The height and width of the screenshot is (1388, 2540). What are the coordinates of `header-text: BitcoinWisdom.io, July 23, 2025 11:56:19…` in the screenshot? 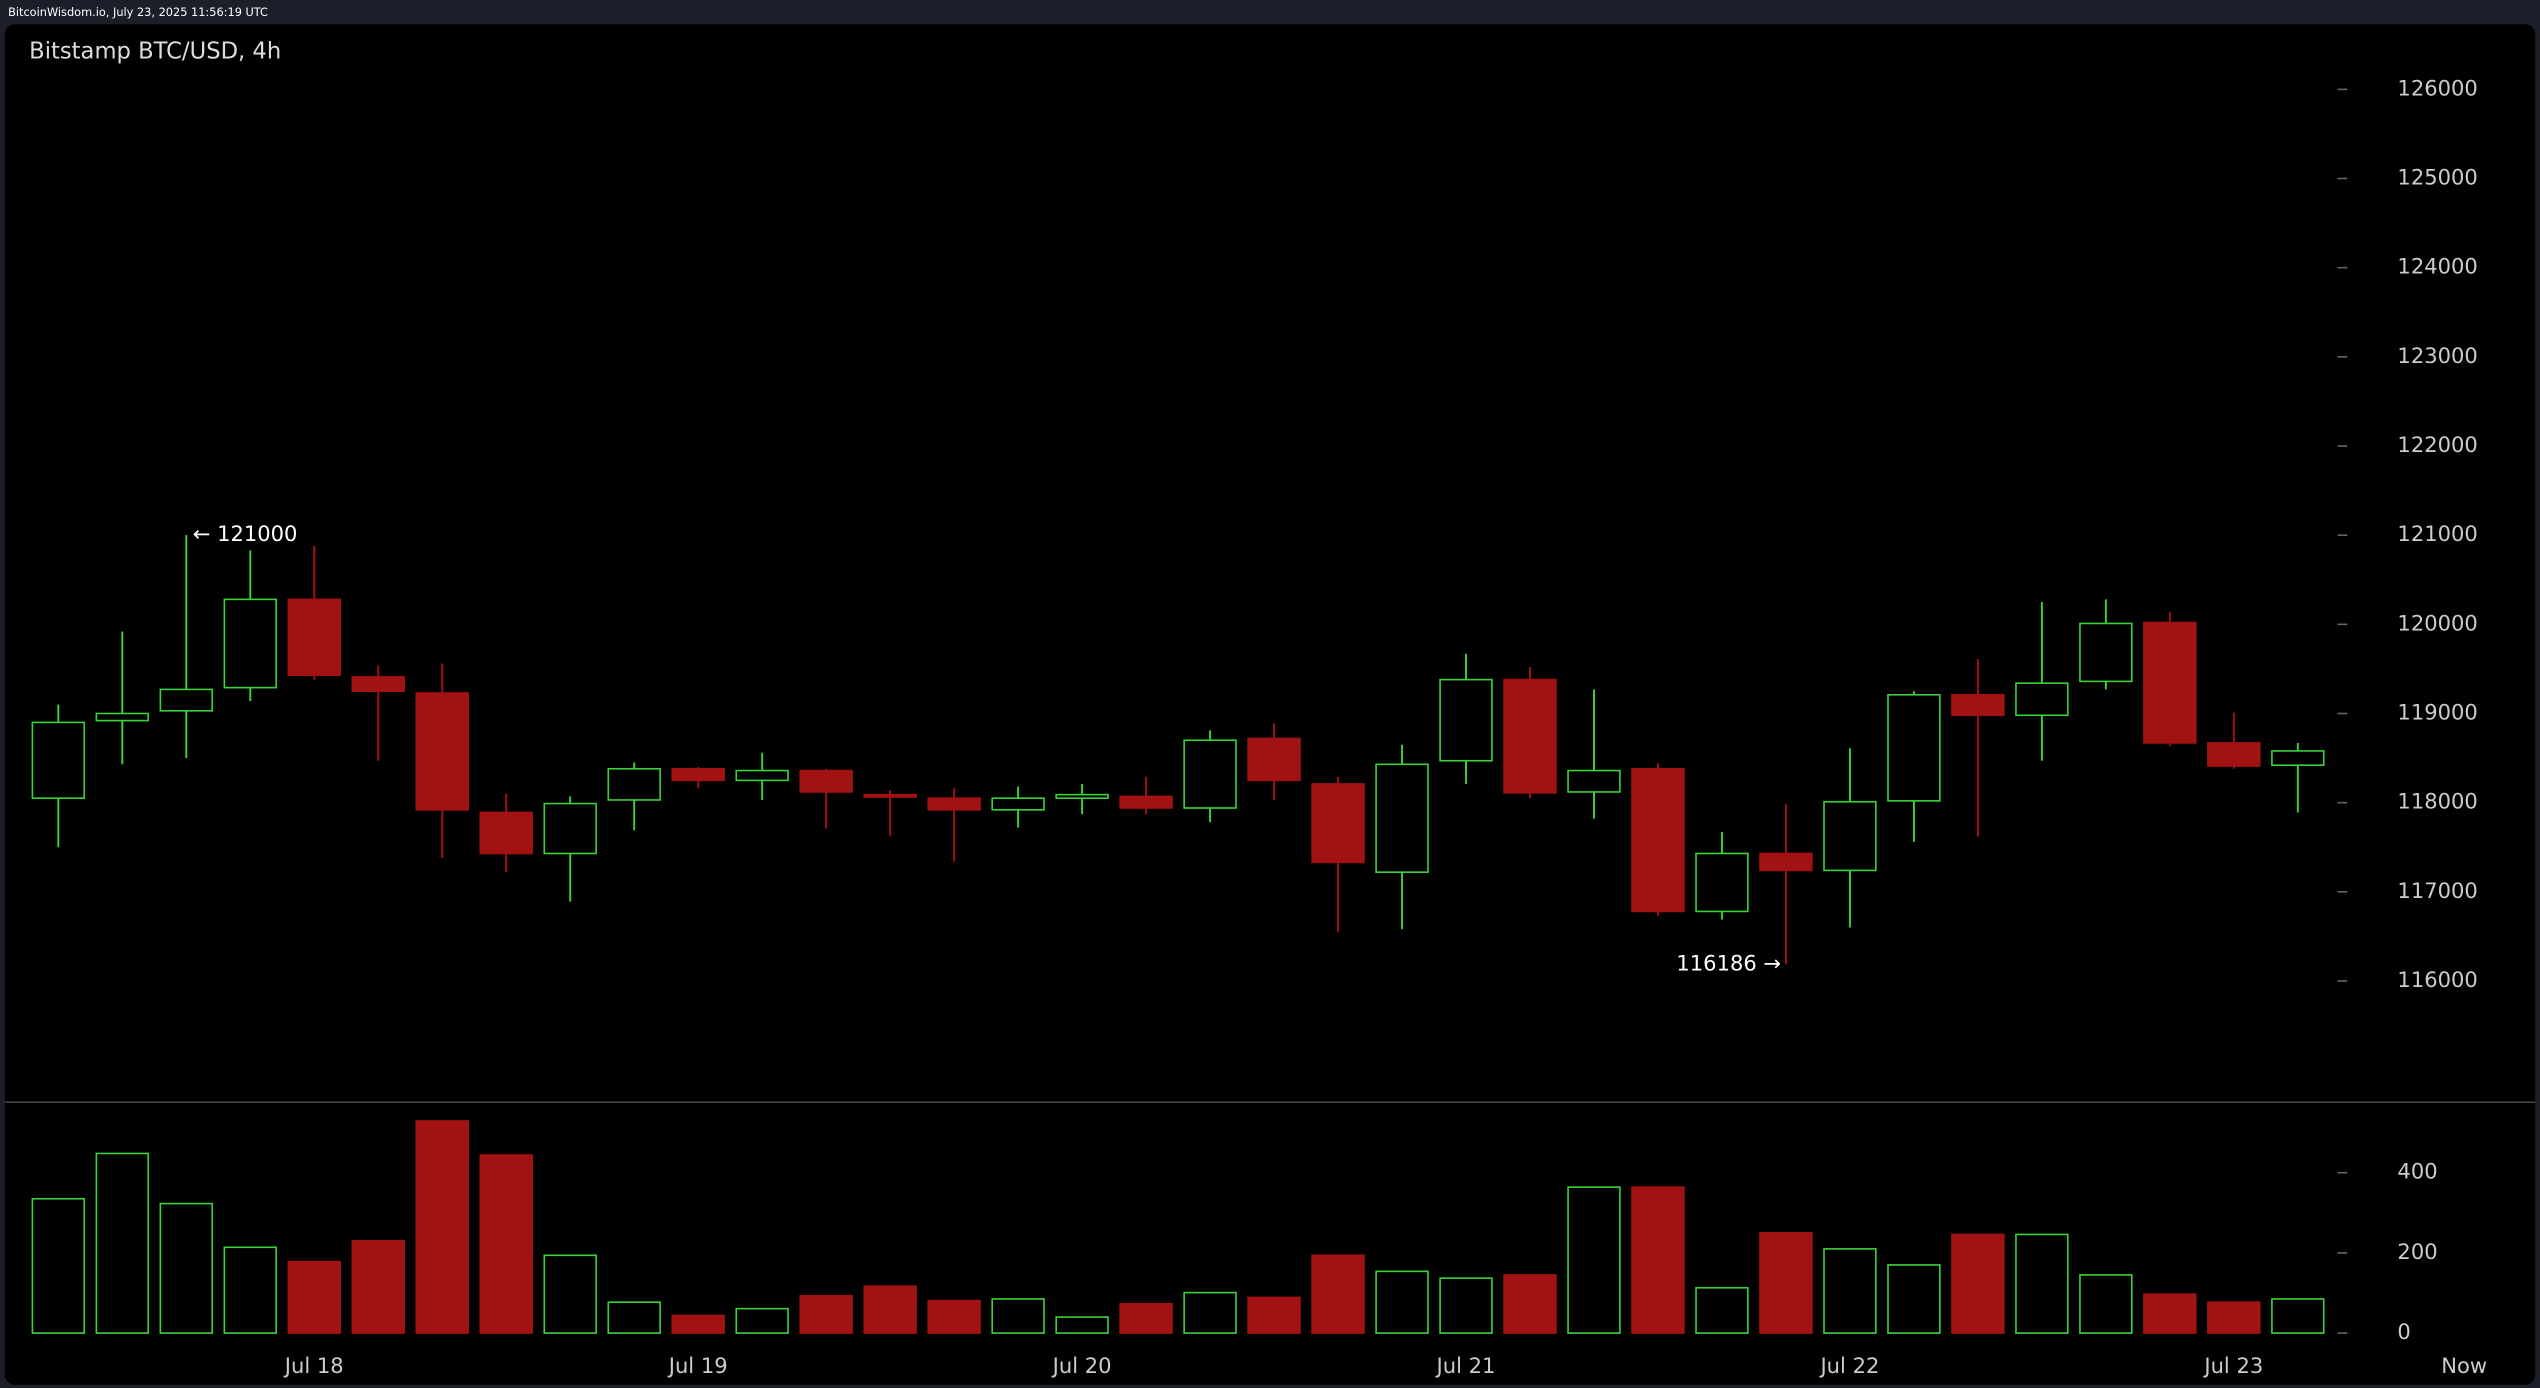 It's located at (138, 12).